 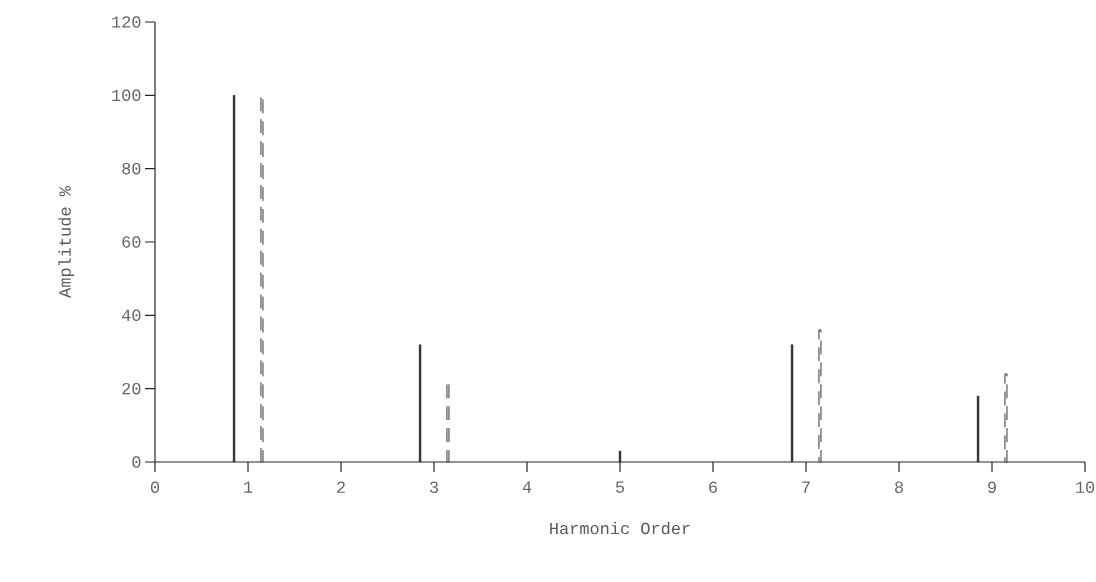 I want to click on y-tick-label: 0, so click(x=136, y=462).